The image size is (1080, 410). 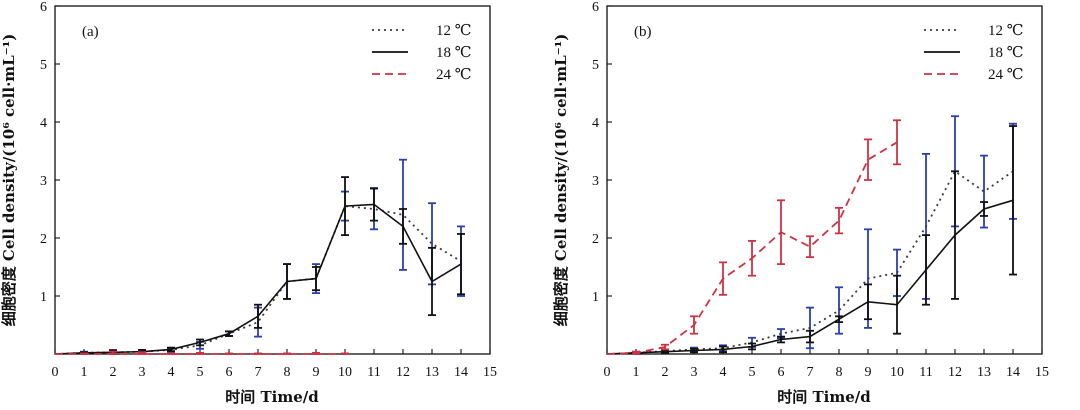 What do you see at coordinates (752, 248) in the screenshot?
I see `series-line-s24` at bounding box center [752, 248].